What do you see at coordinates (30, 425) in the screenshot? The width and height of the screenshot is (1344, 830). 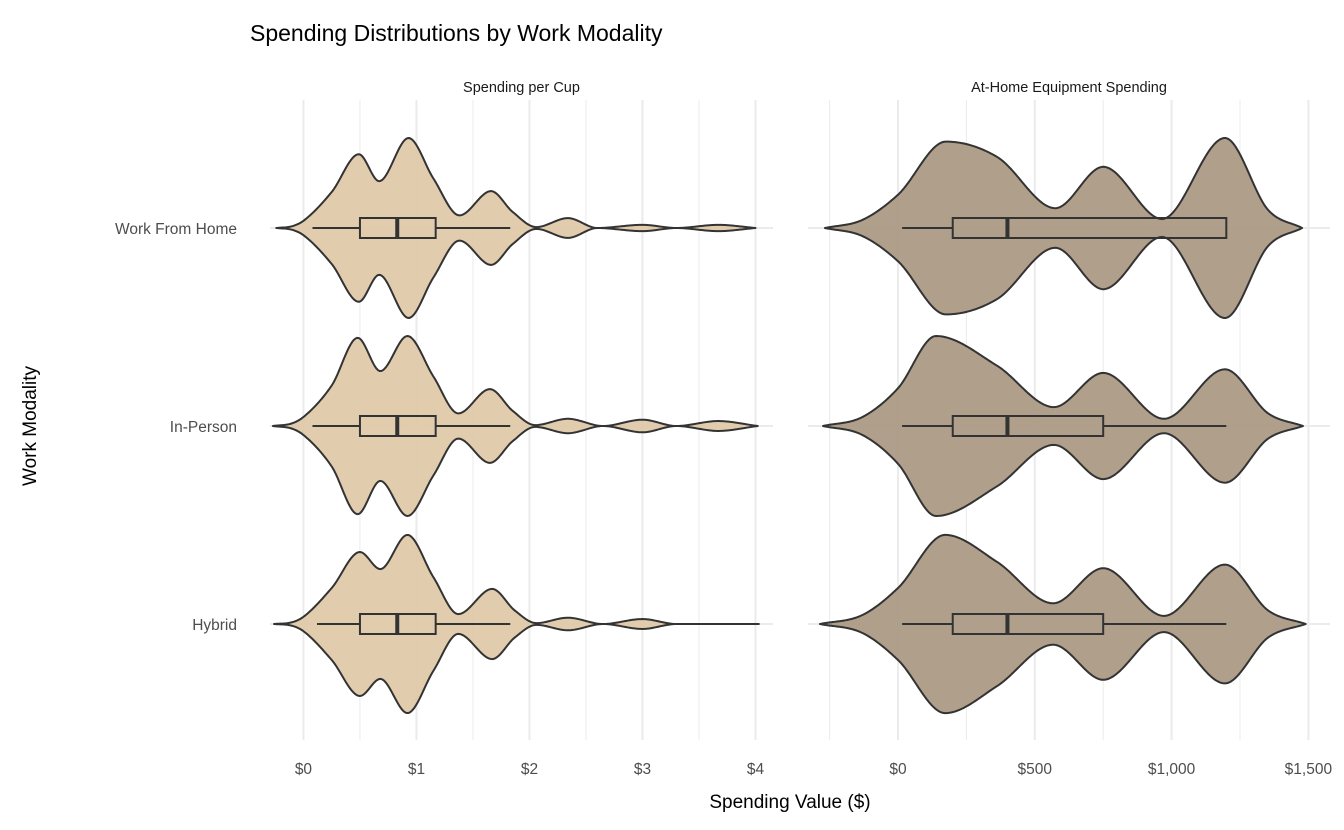 I see `y-axis-title: Work Modality` at bounding box center [30, 425].